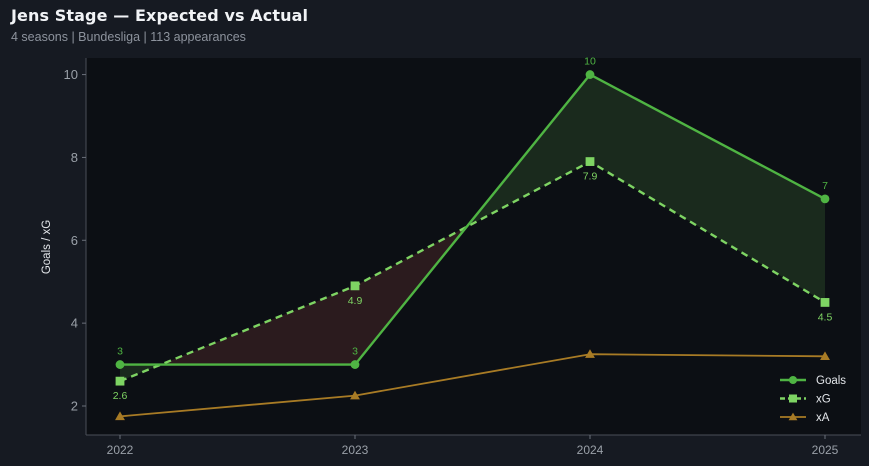 The image size is (869, 466). Describe the element at coordinates (823, 418) in the screenshot. I see `legend-label-xa: xA` at that location.